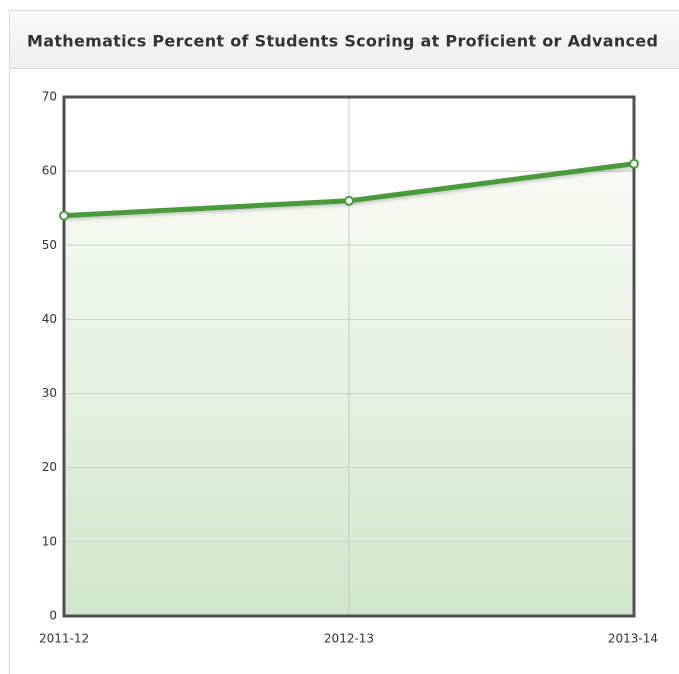  I want to click on y-tick-label: 0, so click(53, 616).